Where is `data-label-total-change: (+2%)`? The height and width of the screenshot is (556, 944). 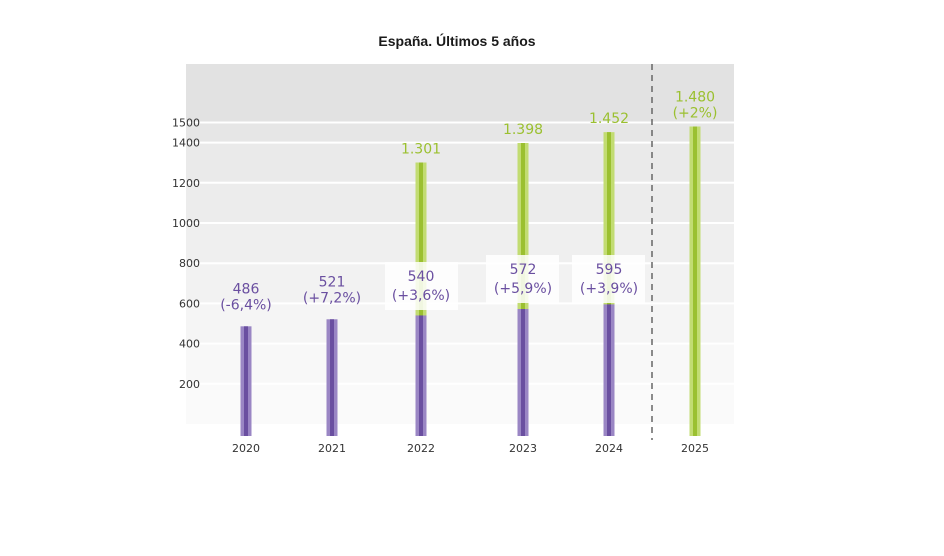
data-label-total-change: (+2%) is located at coordinates (695, 114).